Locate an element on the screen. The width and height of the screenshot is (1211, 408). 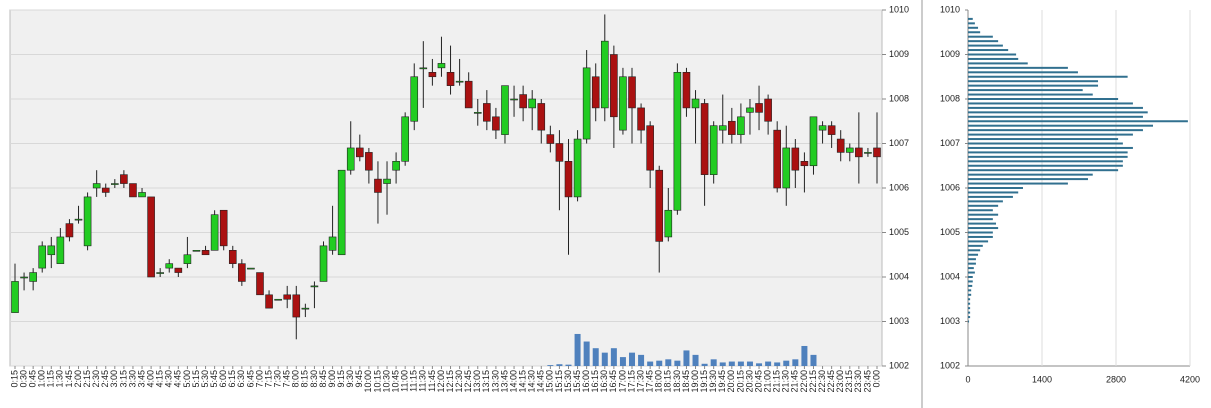
x-tick-label: 15:00 is located at coordinates (550, 381).